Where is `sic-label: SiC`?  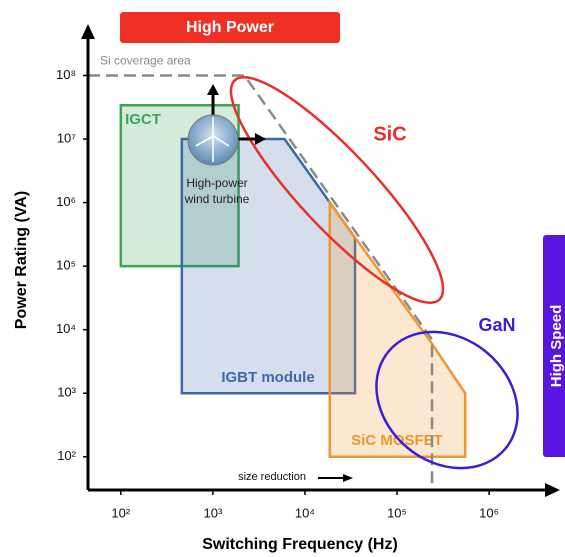 sic-label: SiC is located at coordinates (389, 134).